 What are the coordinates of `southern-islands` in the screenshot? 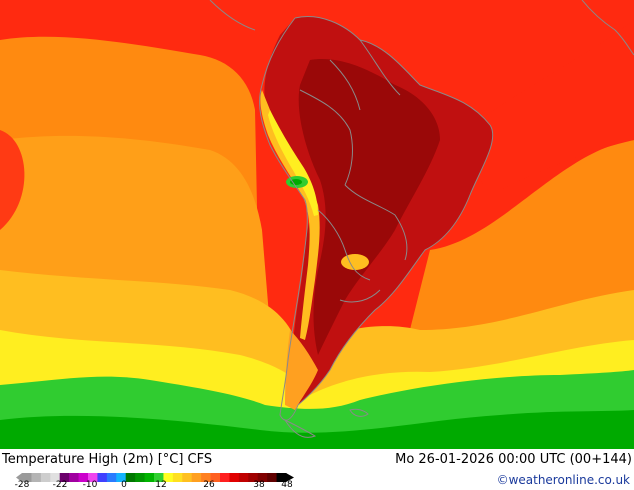 It's located at (326, 423).